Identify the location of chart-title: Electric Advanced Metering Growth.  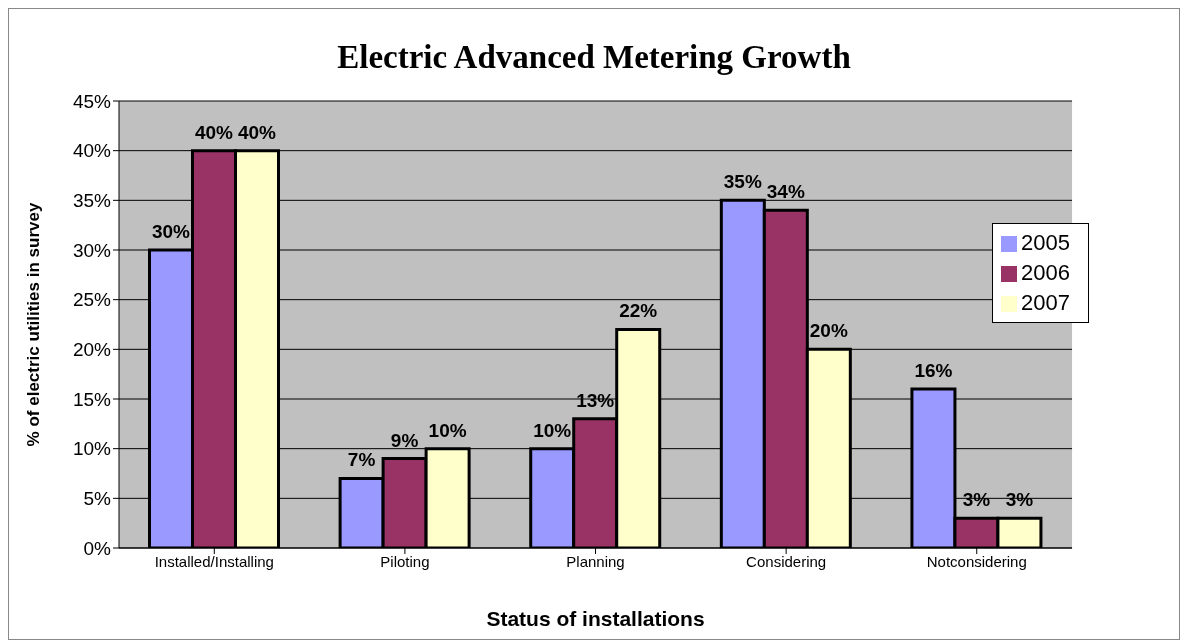
(594, 58).